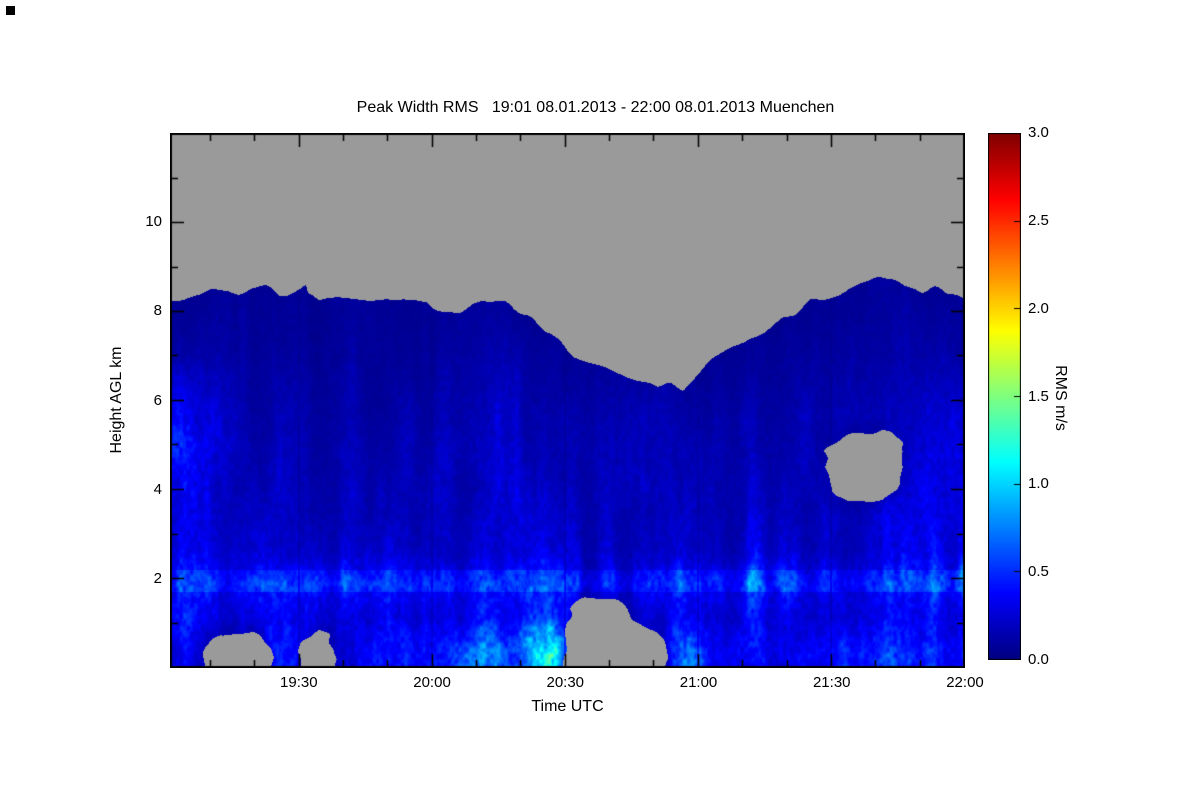 The image size is (1200, 800). Describe the element at coordinates (565, 682) in the screenshot. I see `x-tick-label: 20:30` at that location.